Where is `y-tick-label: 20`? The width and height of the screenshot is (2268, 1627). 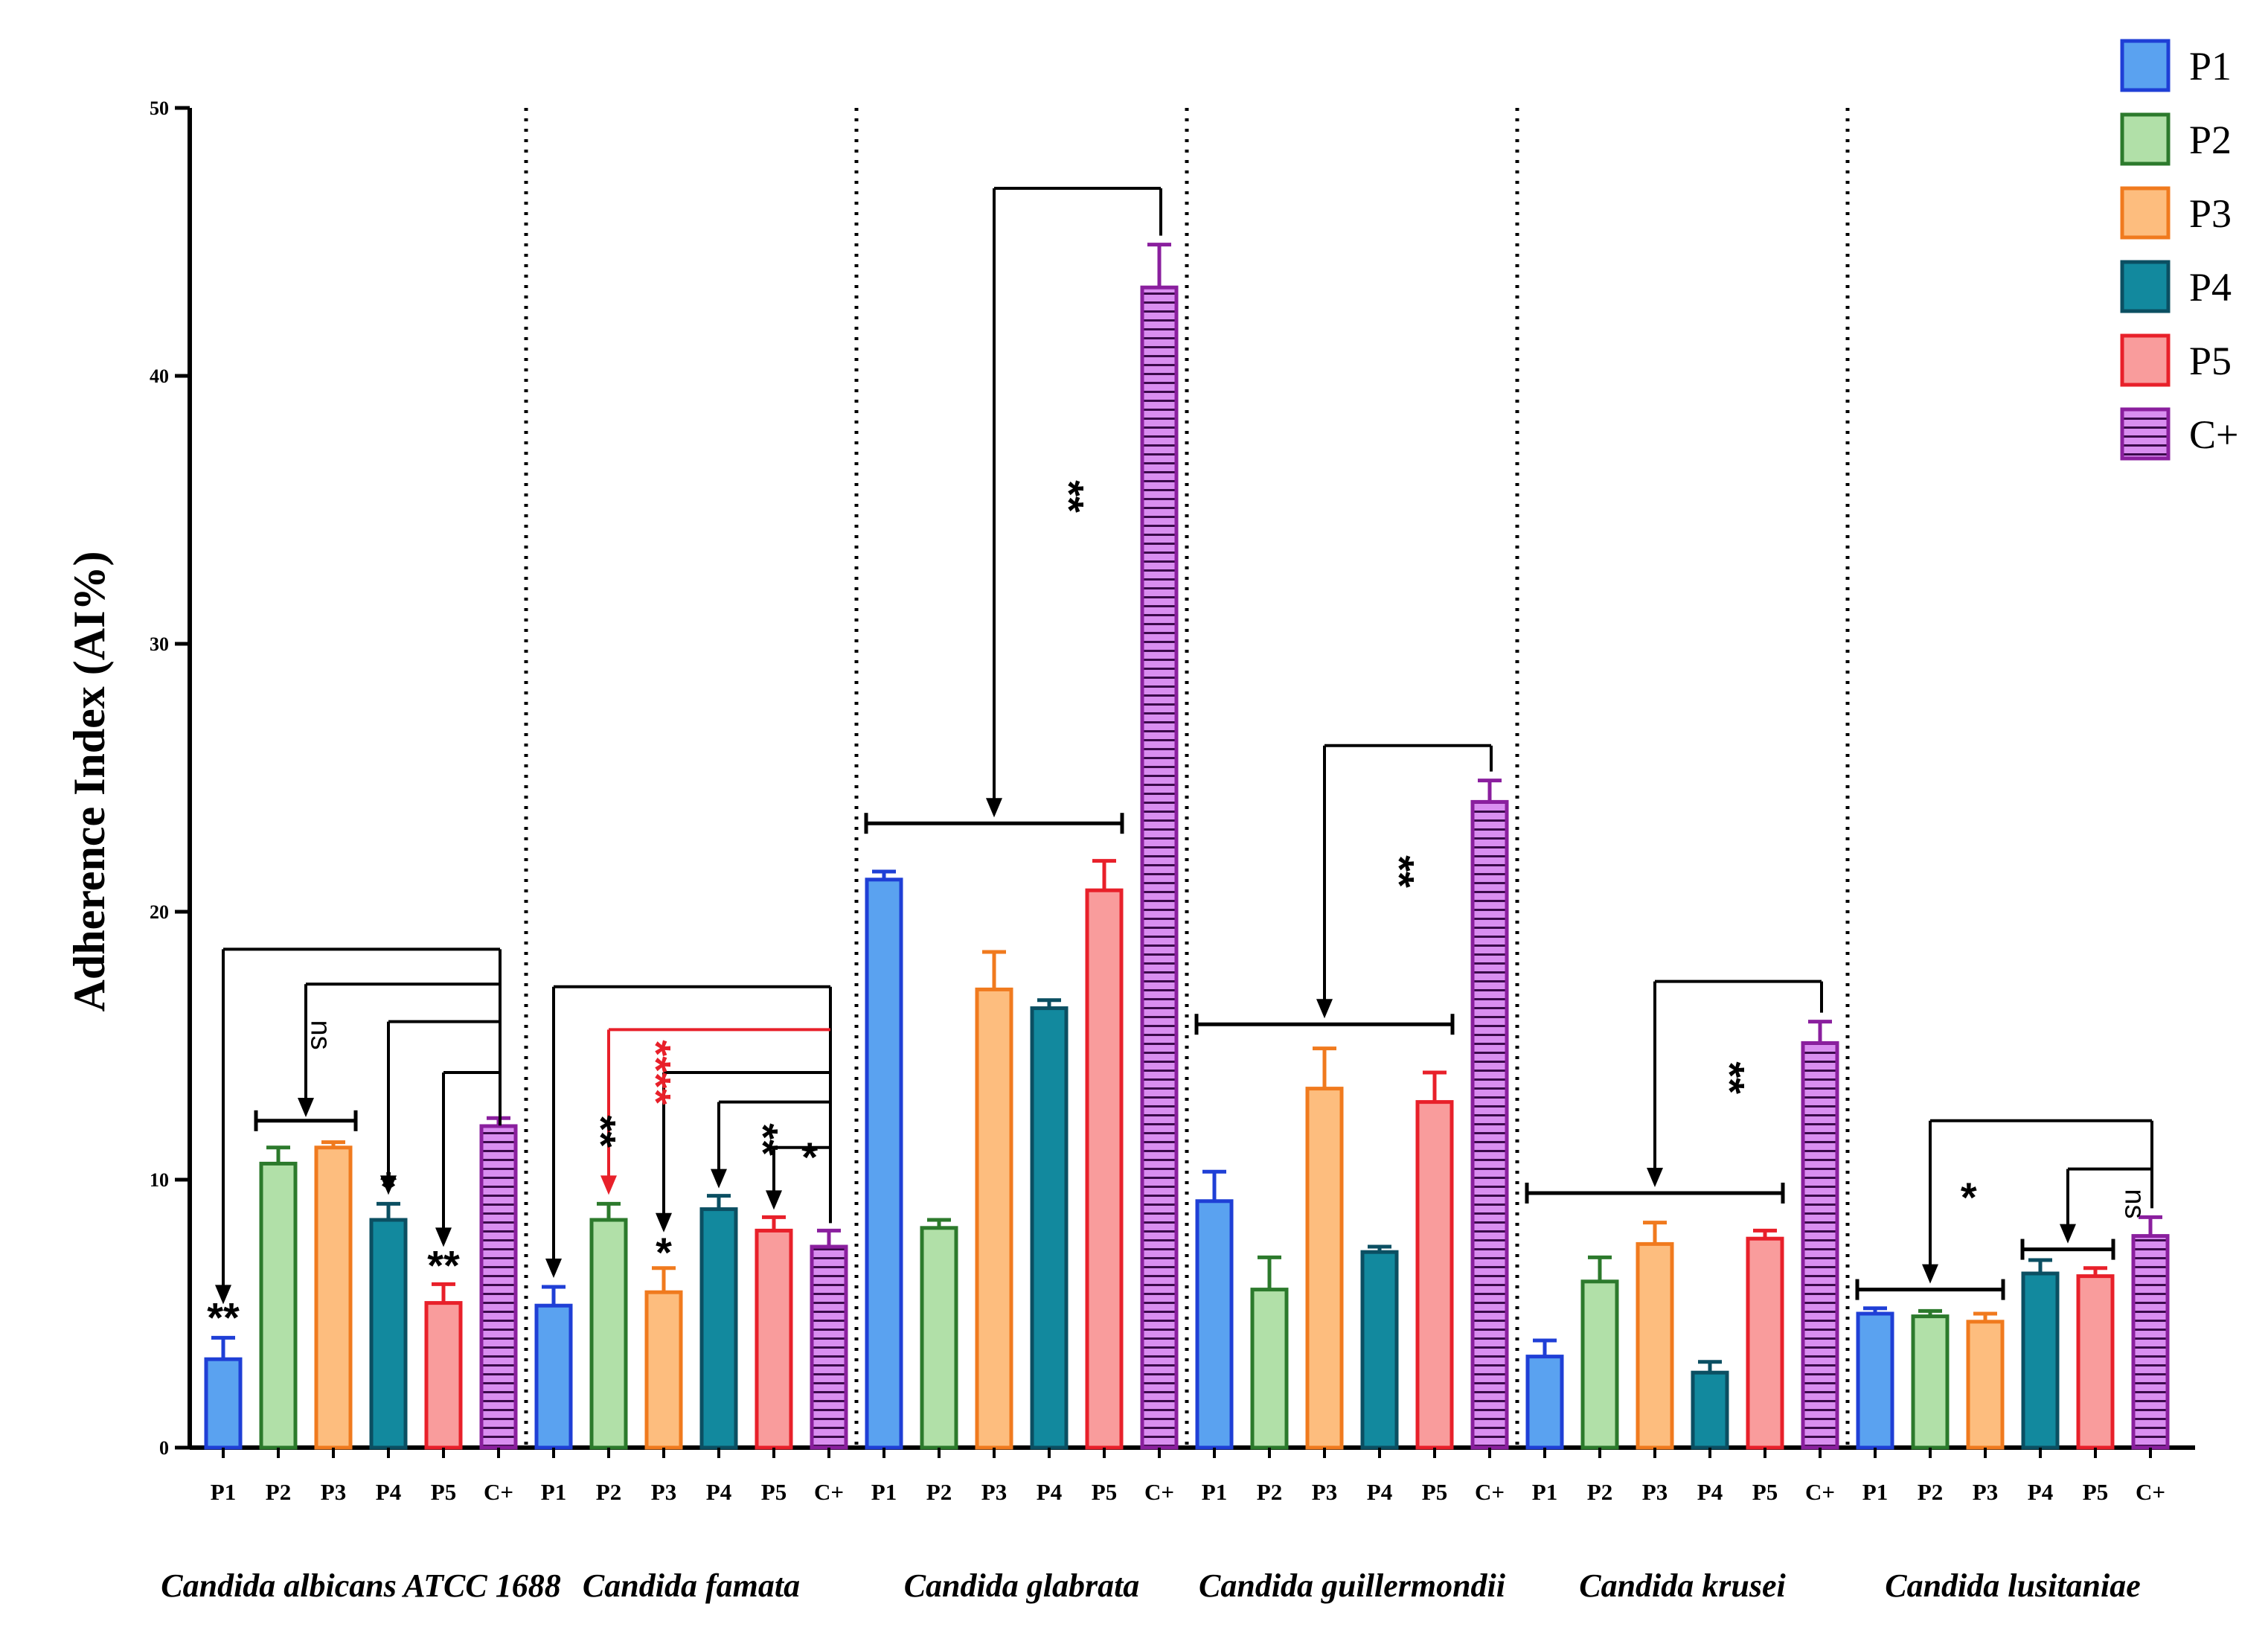 y-tick-label: 20 is located at coordinates (159, 912).